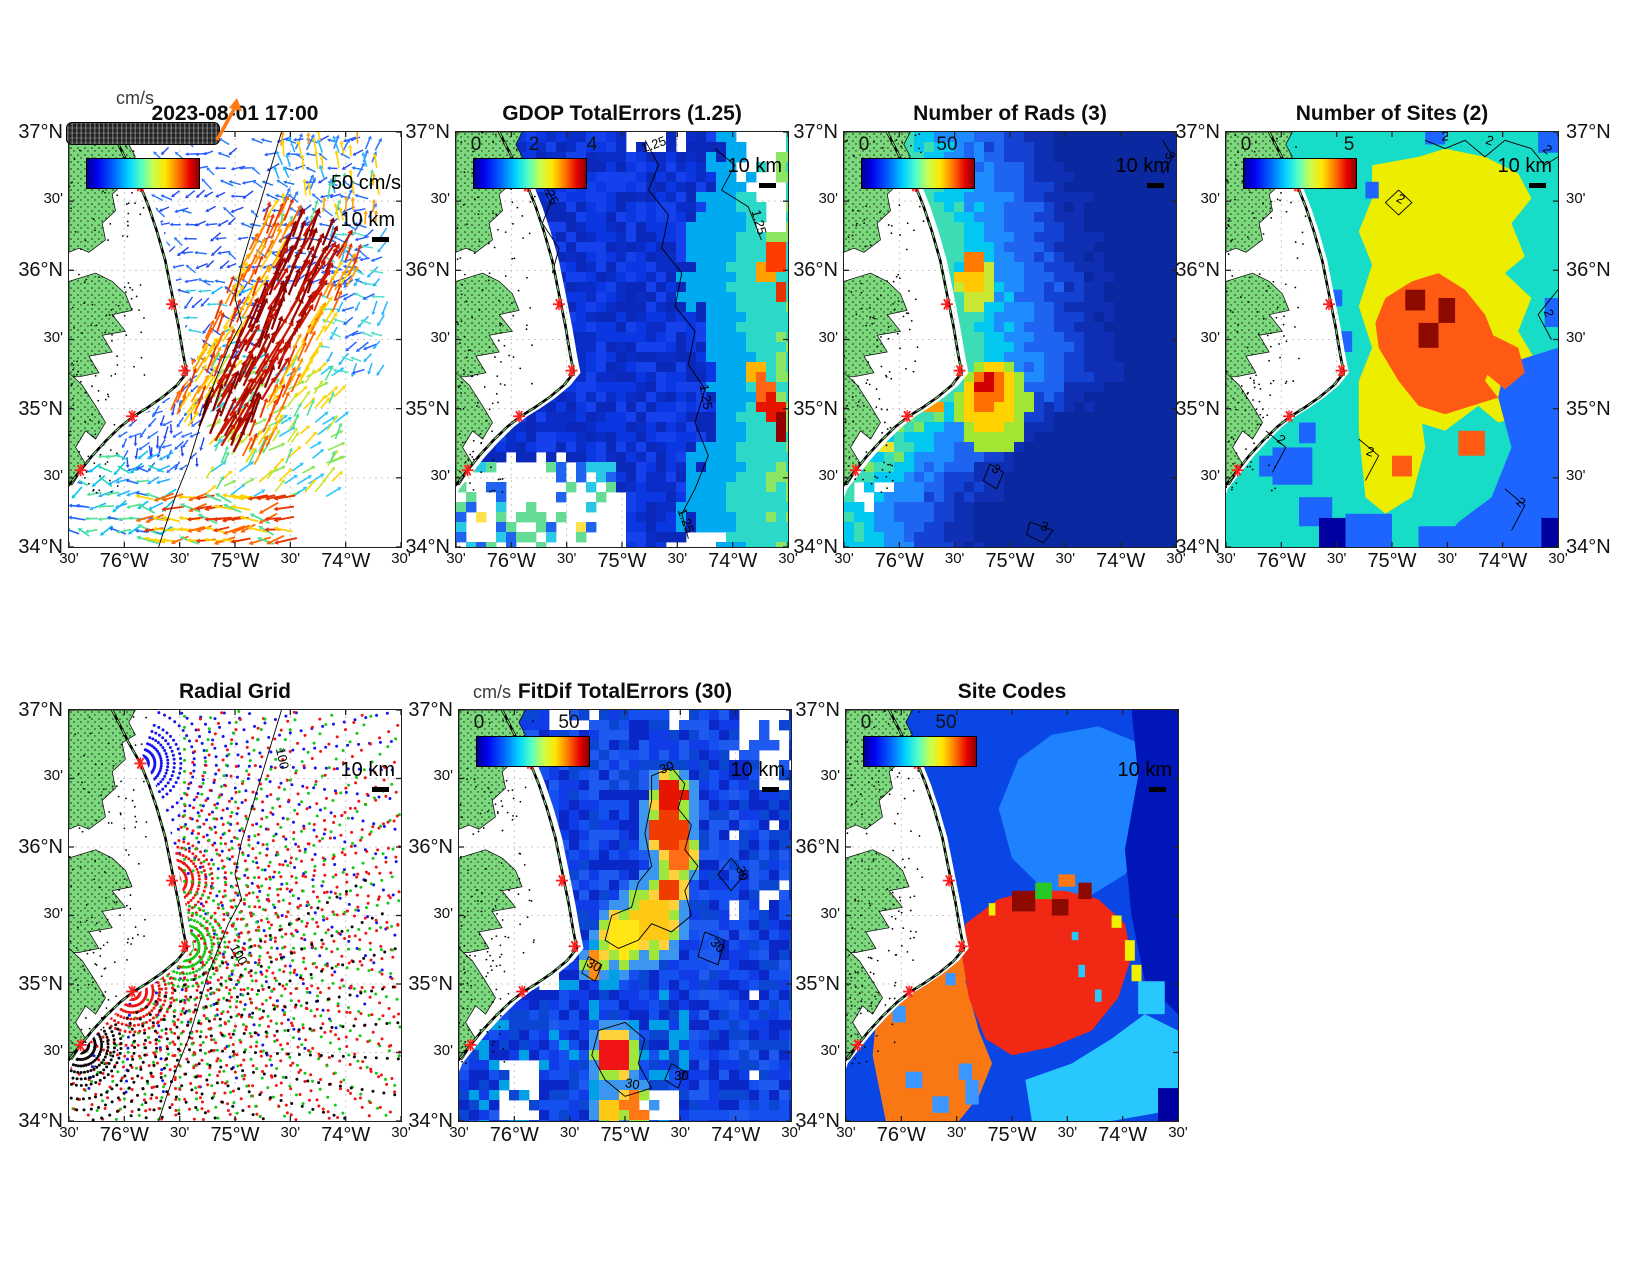 The width and height of the screenshot is (1650, 1275). What do you see at coordinates (625, 691) in the screenshot?
I see `panel-title: FitDif TotalErrors (30)` at bounding box center [625, 691].